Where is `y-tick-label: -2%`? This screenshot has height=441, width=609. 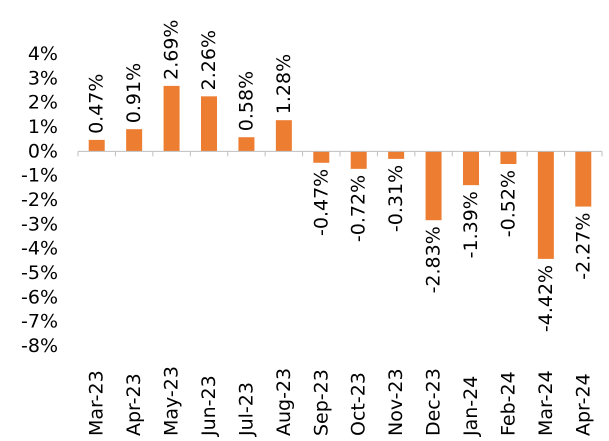 y-tick-label: -2% is located at coordinates (39, 200).